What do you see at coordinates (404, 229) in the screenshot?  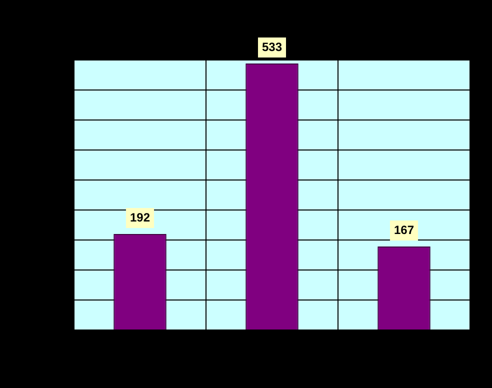 I see `data-label: 167` at bounding box center [404, 229].